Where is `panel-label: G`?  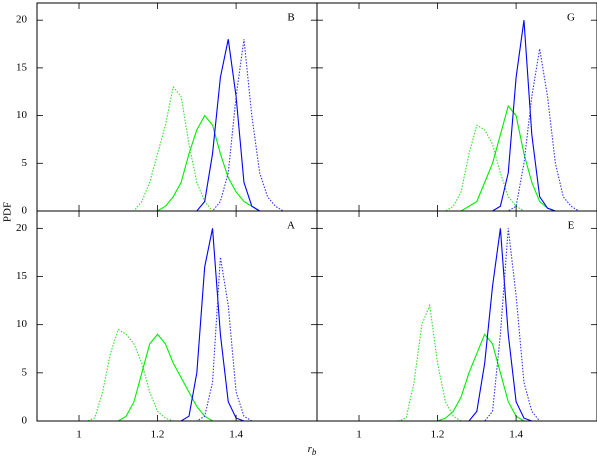
panel-label: G is located at coordinates (571, 18).